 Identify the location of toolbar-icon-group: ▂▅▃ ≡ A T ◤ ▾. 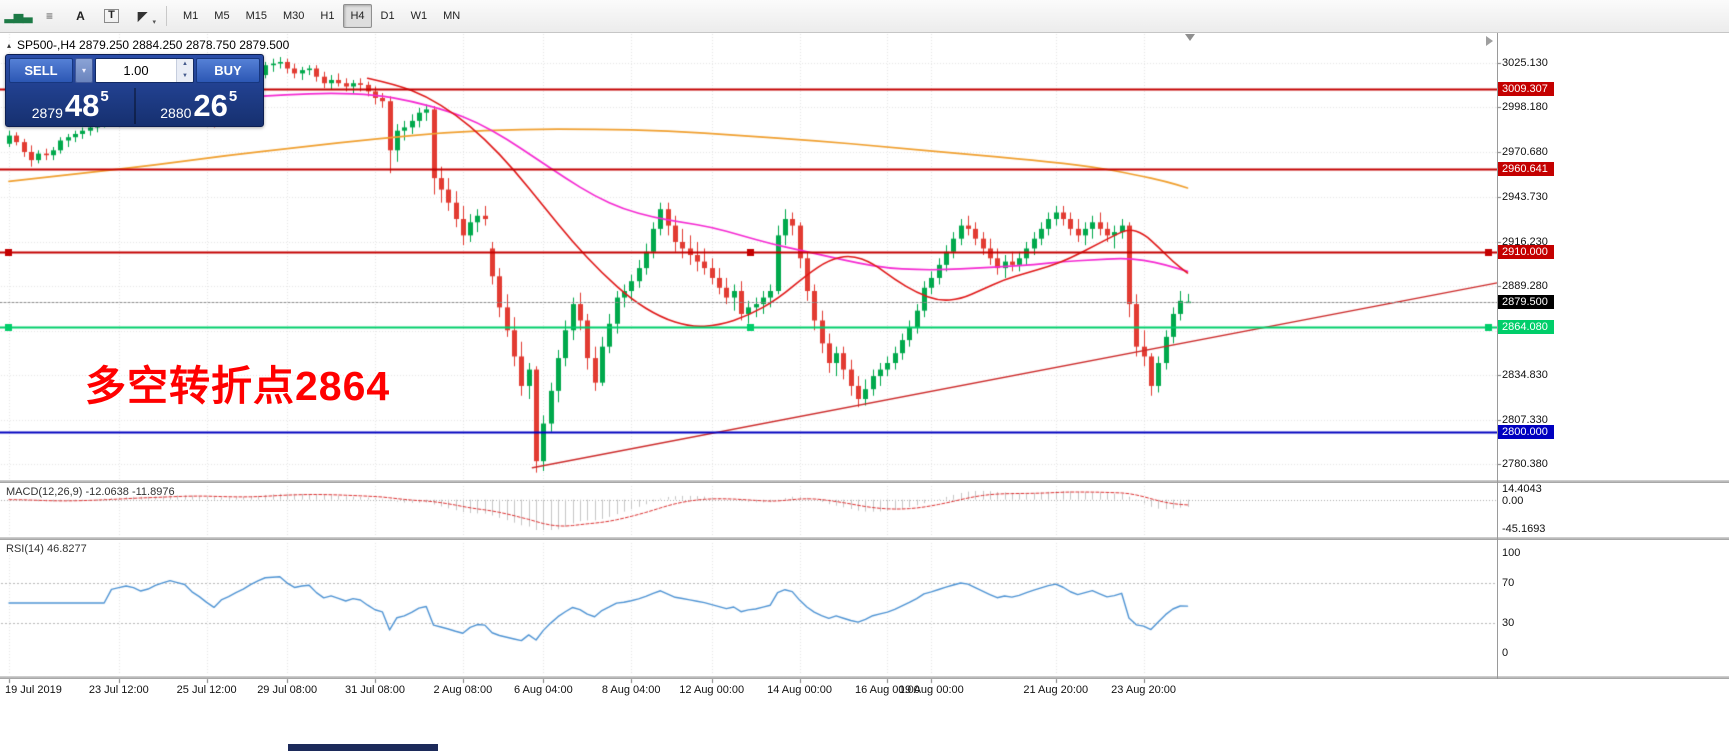
(80, 16).